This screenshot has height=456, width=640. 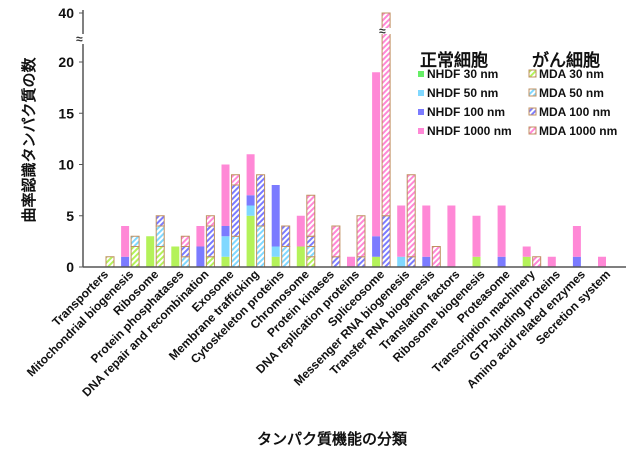 What do you see at coordinates (79, 39) in the screenshot?
I see `axis-break-icon: ≈` at bounding box center [79, 39].